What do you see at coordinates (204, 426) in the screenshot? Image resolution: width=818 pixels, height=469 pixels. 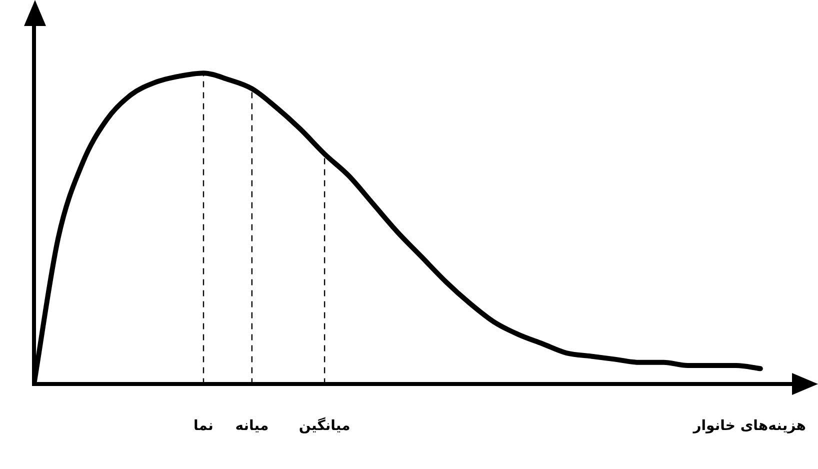 I see `x-tick-label: نما` at bounding box center [204, 426].